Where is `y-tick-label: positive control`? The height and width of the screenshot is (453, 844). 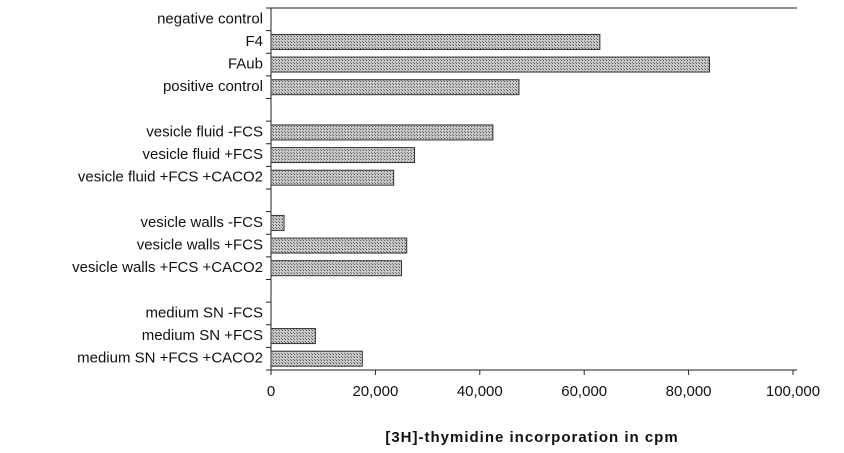
y-tick-label: positive control is located at coordinates (213, 86).